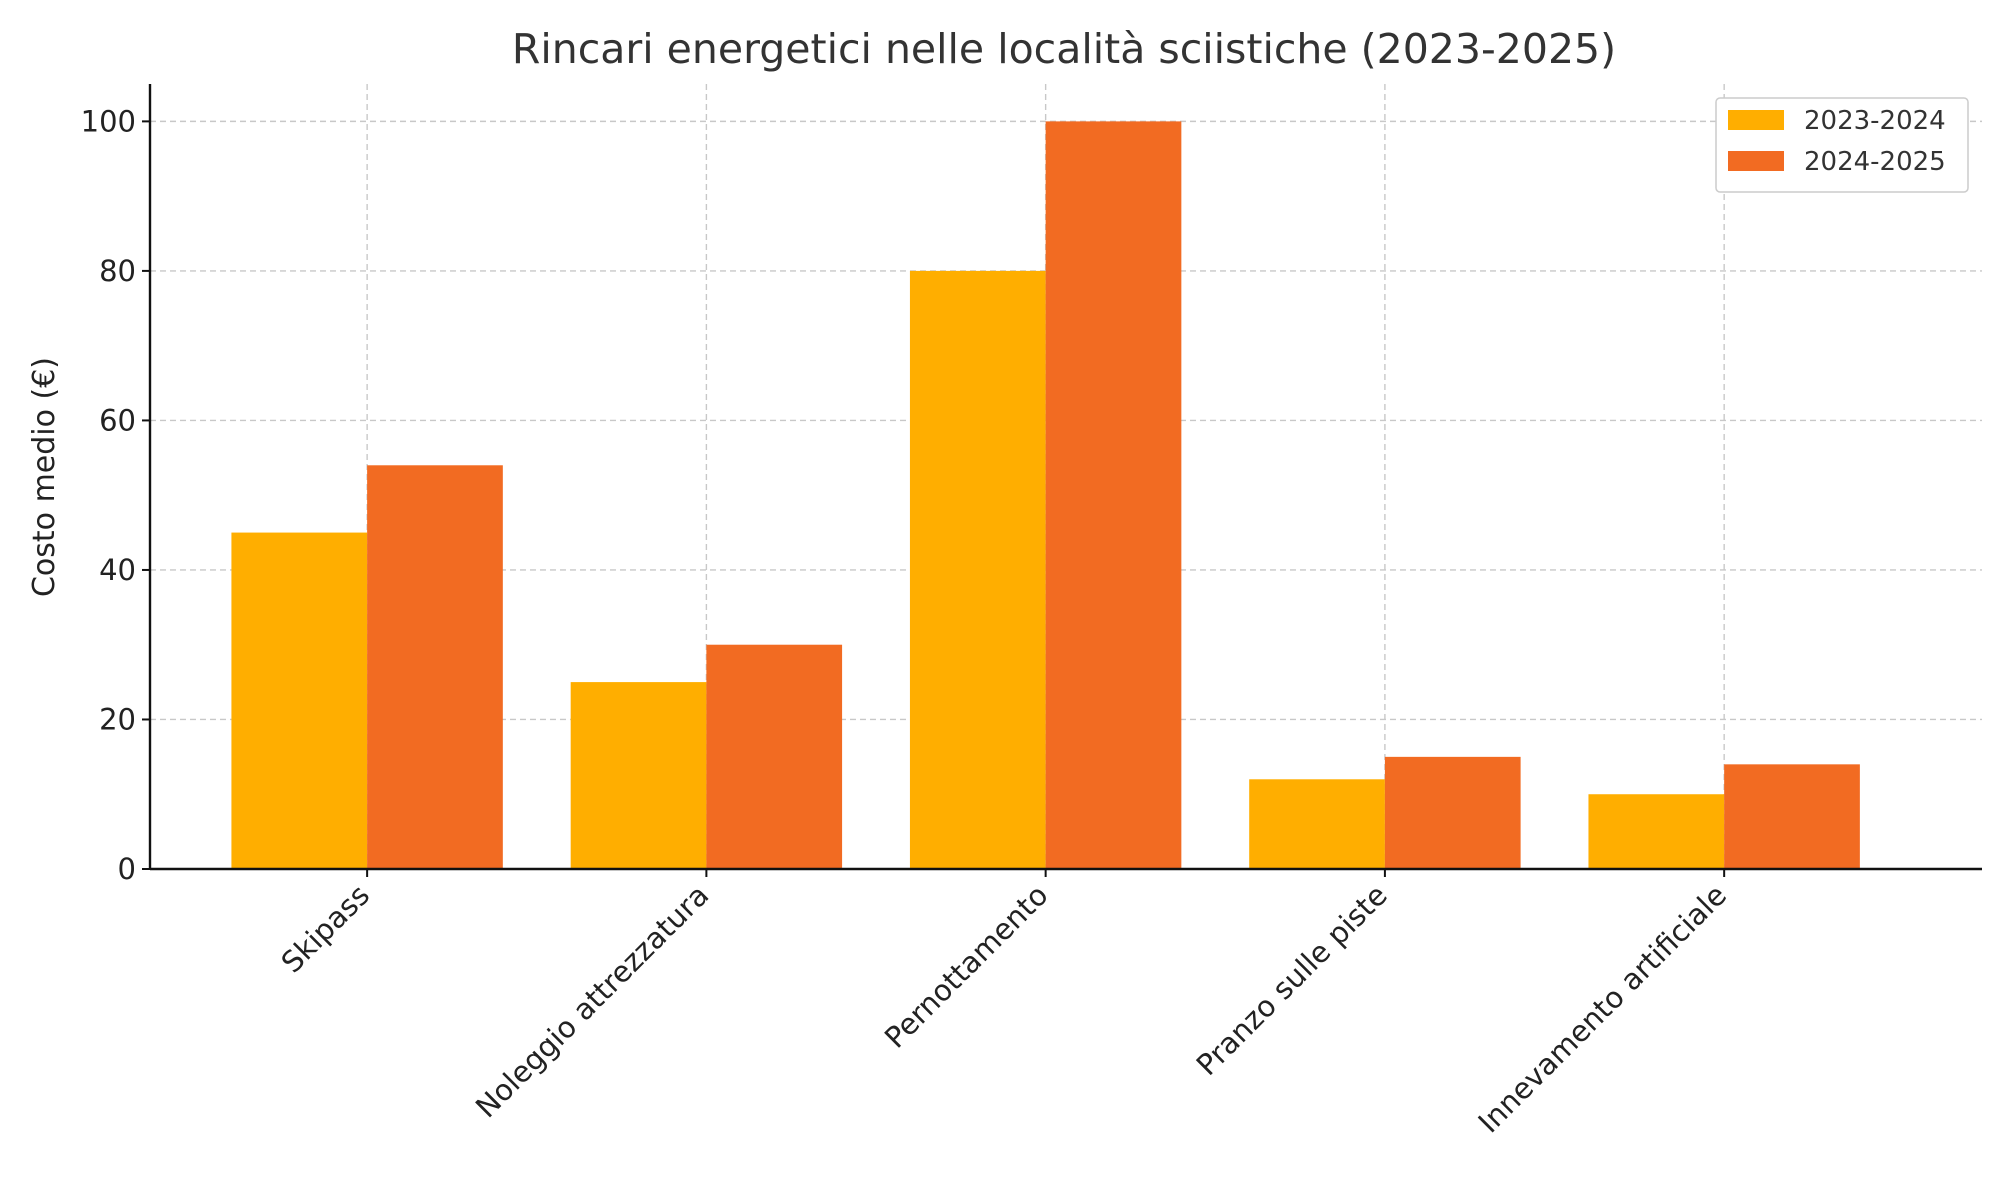 This screenshot has height=1200, width=2000. Describe the element at coordinates (127, 869) in the screenshot. I see `y-tick-label-0: 0` at that location.